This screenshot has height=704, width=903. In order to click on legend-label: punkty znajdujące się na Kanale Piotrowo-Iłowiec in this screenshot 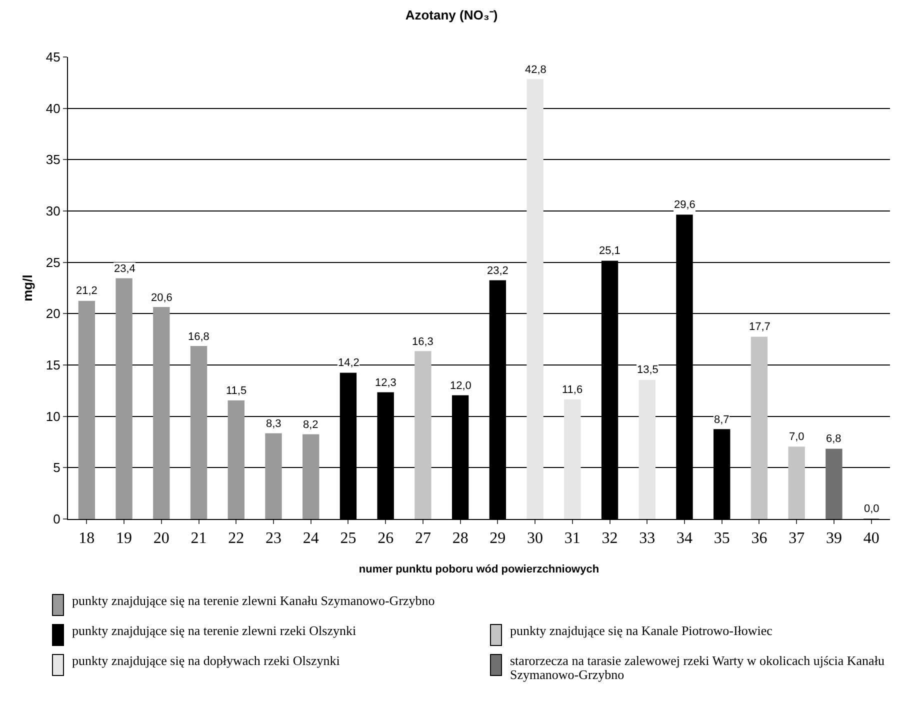, I will do `click(641, 630)`.